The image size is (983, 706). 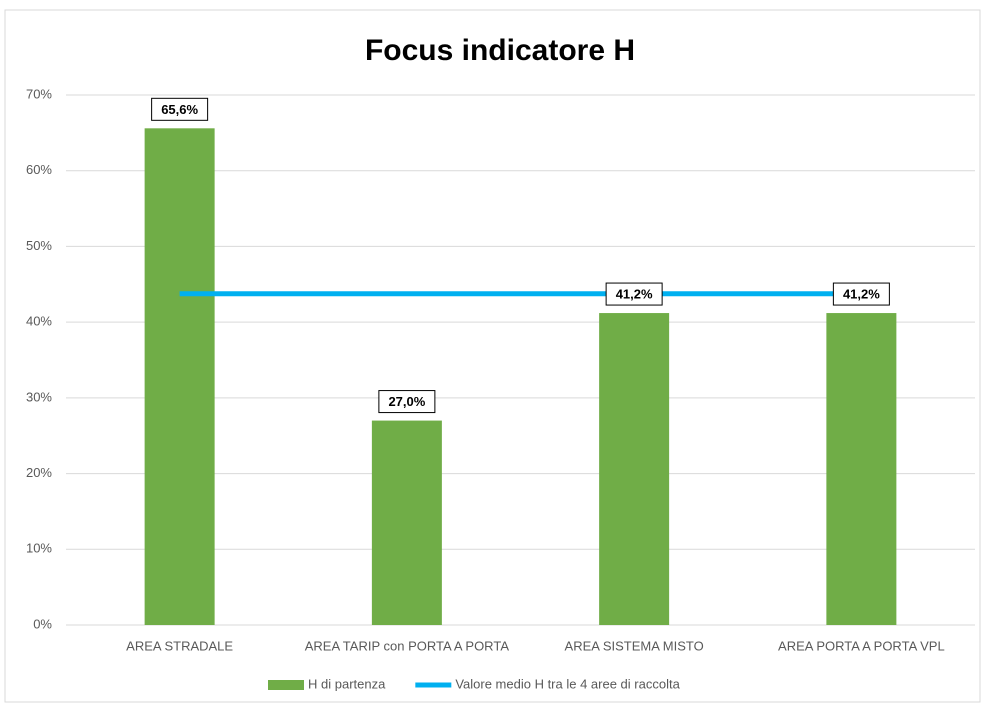 I want to click on y-tick-label: 0%, so click(x=42, y=623).